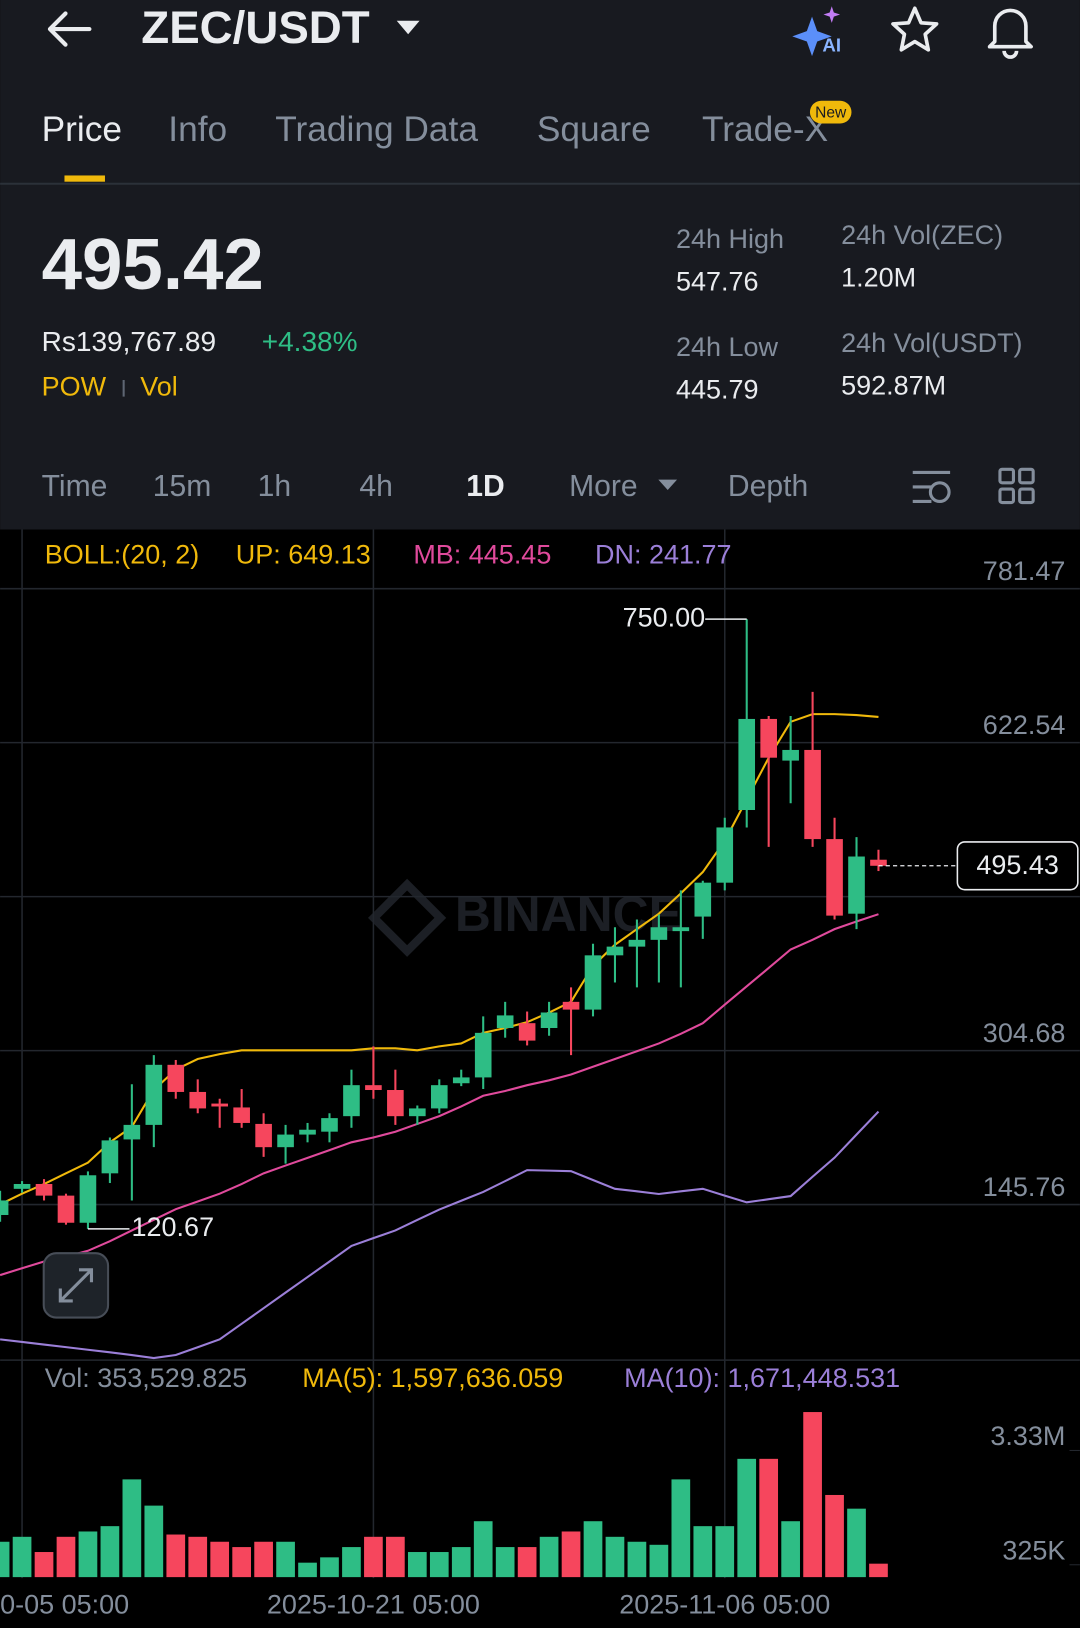 This screenshot has width=1080, height=1628. What do you see at coordinates (197, 129) in the screenshot?
I see `tab: Info` at bounding box center [197, 129].